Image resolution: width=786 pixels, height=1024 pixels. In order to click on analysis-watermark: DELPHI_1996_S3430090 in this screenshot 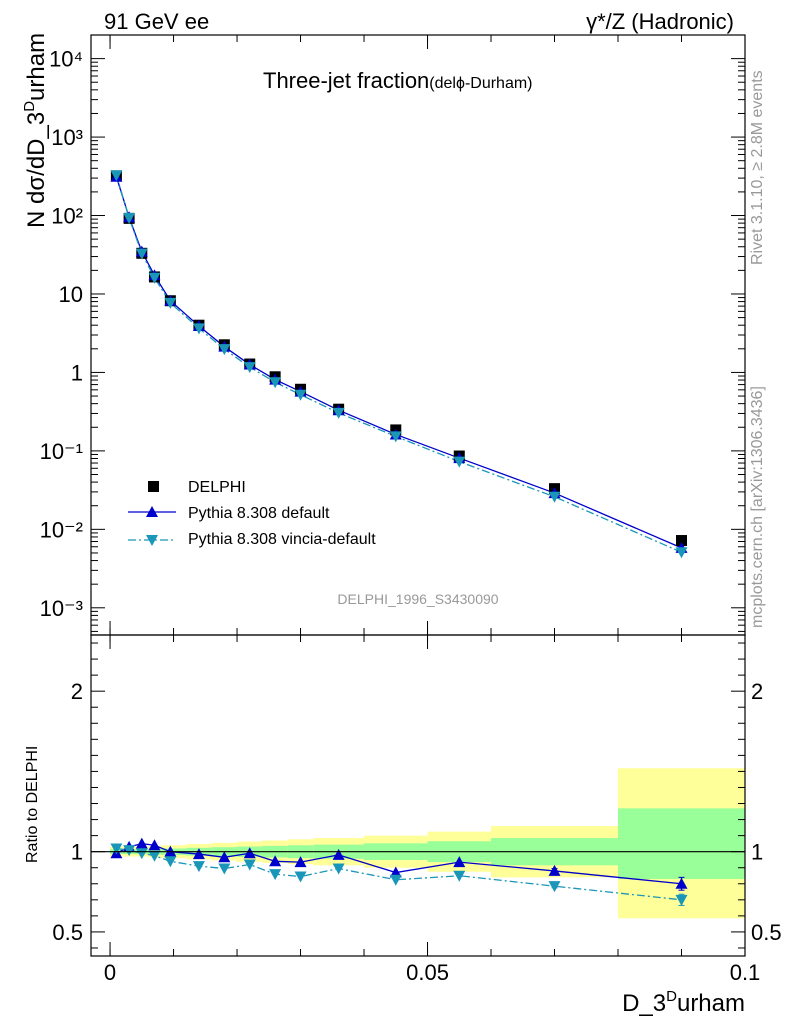, I will do `click(417, 599)`.